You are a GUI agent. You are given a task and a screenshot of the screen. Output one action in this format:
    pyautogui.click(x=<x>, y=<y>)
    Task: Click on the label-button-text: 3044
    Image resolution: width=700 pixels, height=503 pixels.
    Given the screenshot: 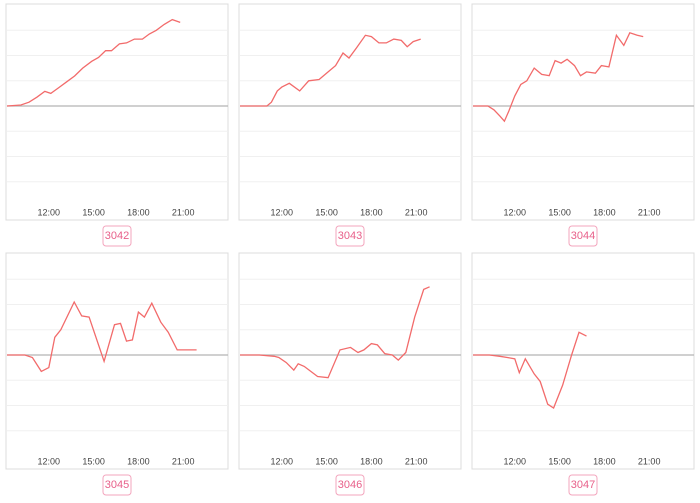 What is the action you would take?
    pyautogui.click(x=583, y=236)
    